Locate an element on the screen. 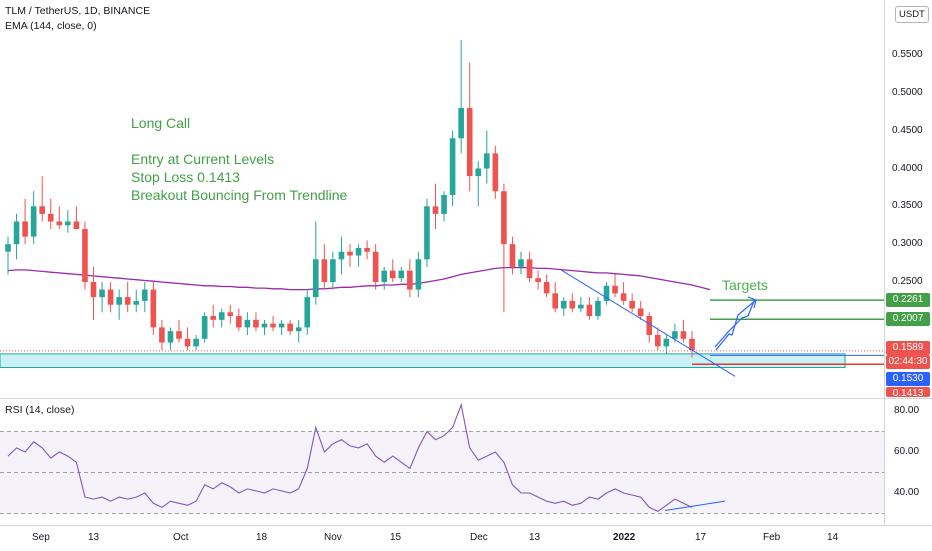 This screenshot has height=551, width=932. pane-separator is located at coordinates (466, 398).